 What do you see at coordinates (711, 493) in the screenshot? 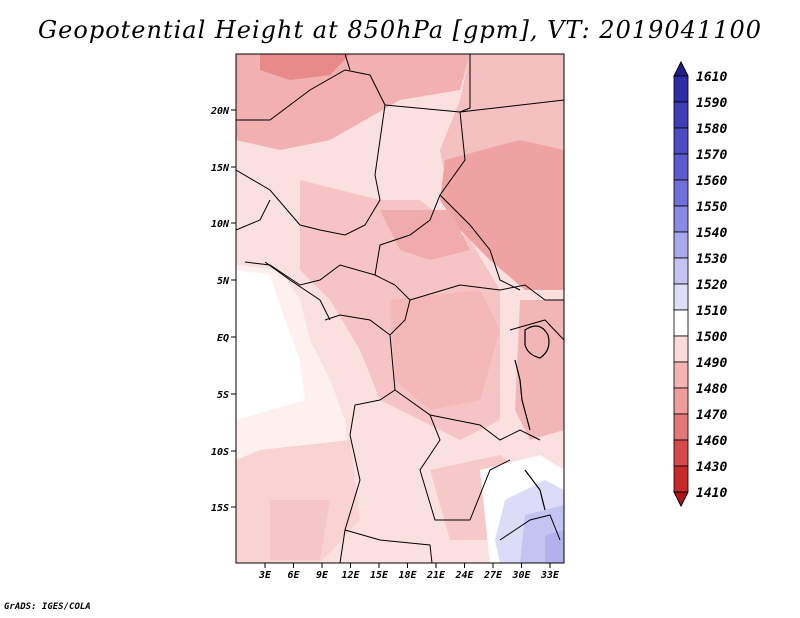
I see `colorbar-label: 1410` at bounding box center [711, 493].